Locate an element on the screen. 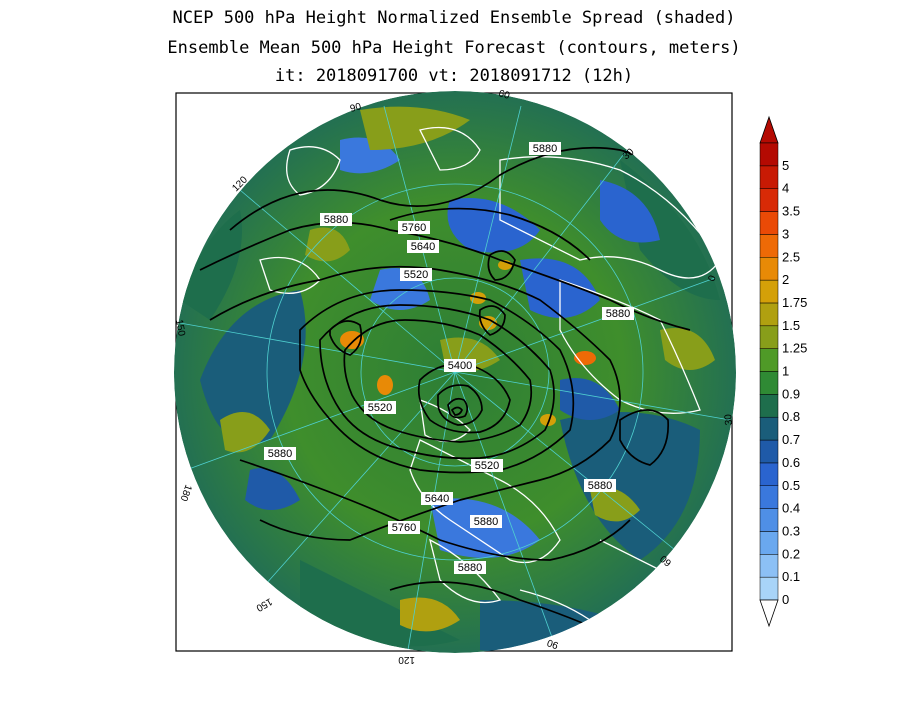 This screenshot has width=908, height=702. colorbar-label: 0.1 is located at coordinates (791, 576).